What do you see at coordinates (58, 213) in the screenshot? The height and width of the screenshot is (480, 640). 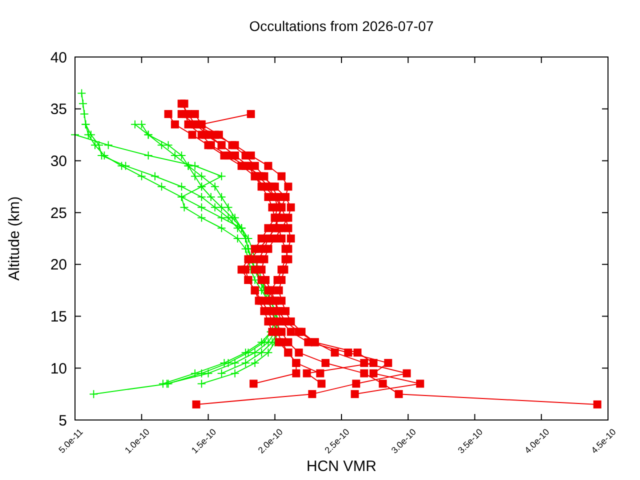 I see `y-tick-label: 25` at bounding box center [58, 213].